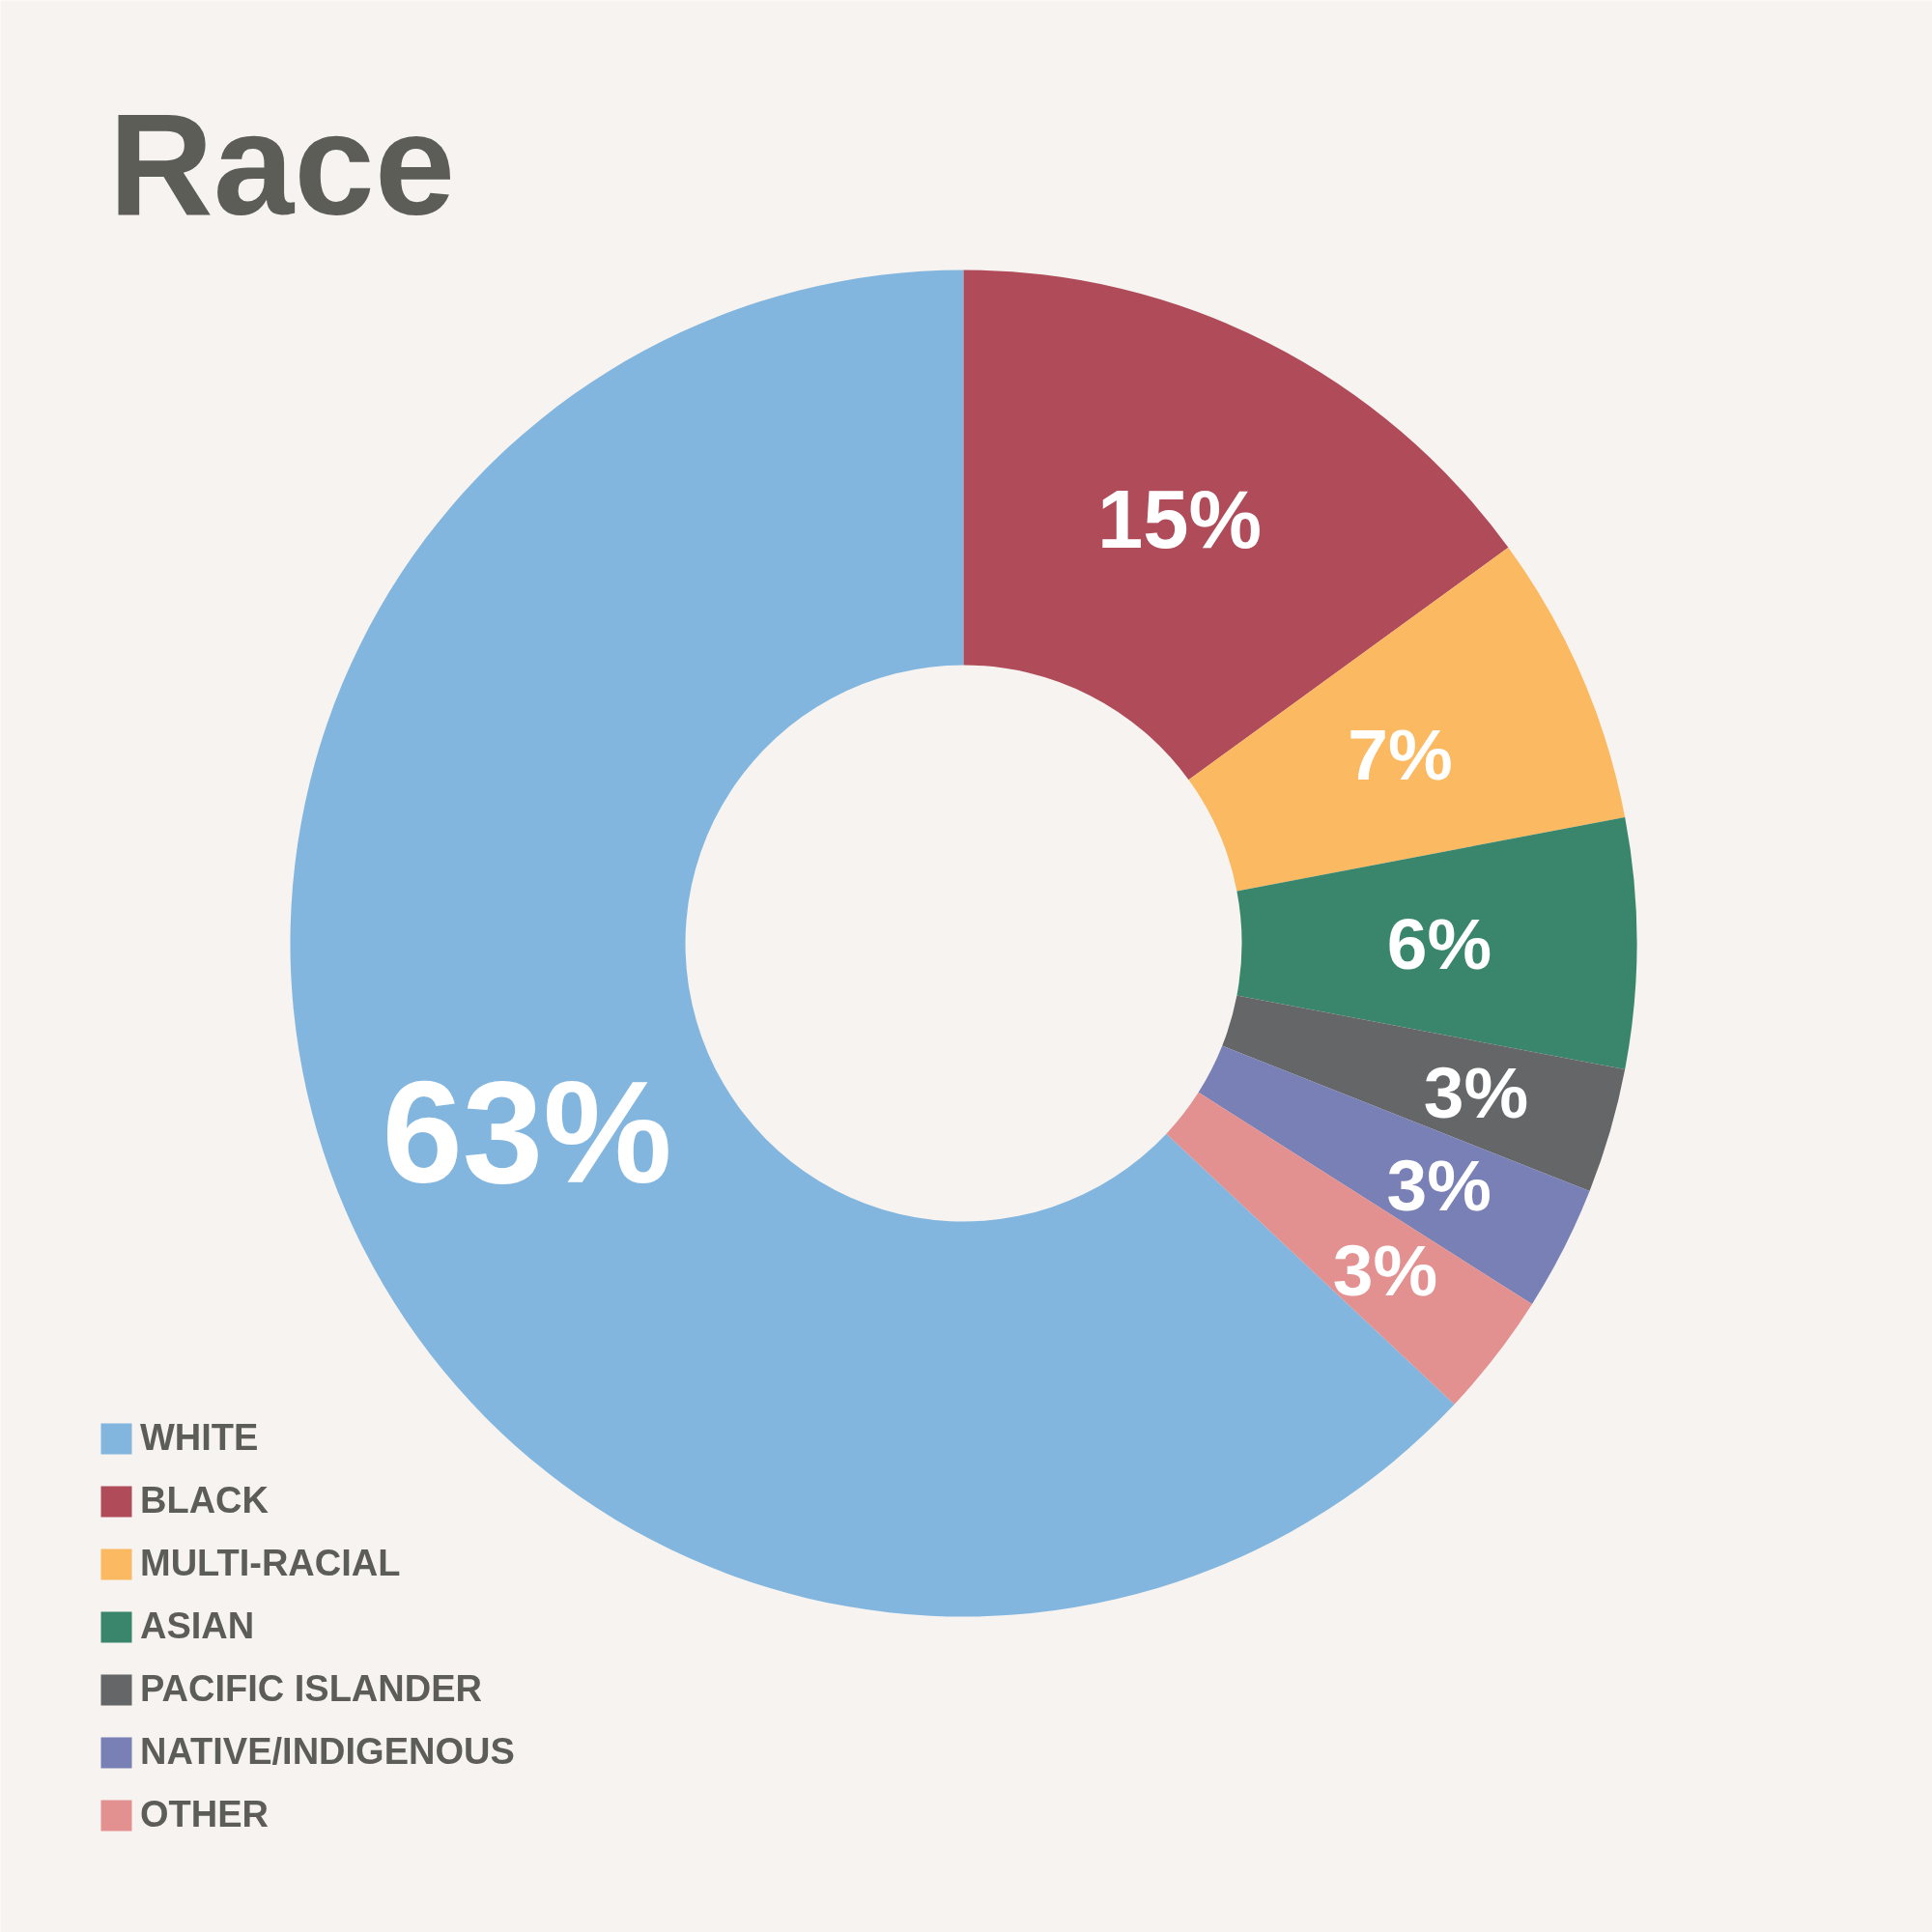 This screenshot has width=1932, height=1932. What do you see at coordinates (1400, 754) in the screenshot?
I see `data-label: 7%` at bounding box center [1400, 754].